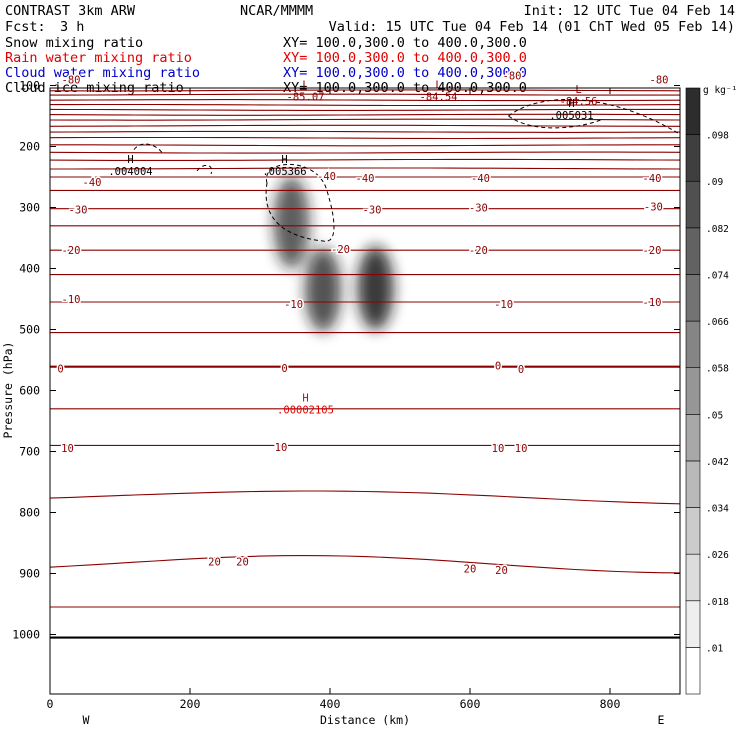  I want to click on field-name: Rain water mixing ratio, so click(98, 58).